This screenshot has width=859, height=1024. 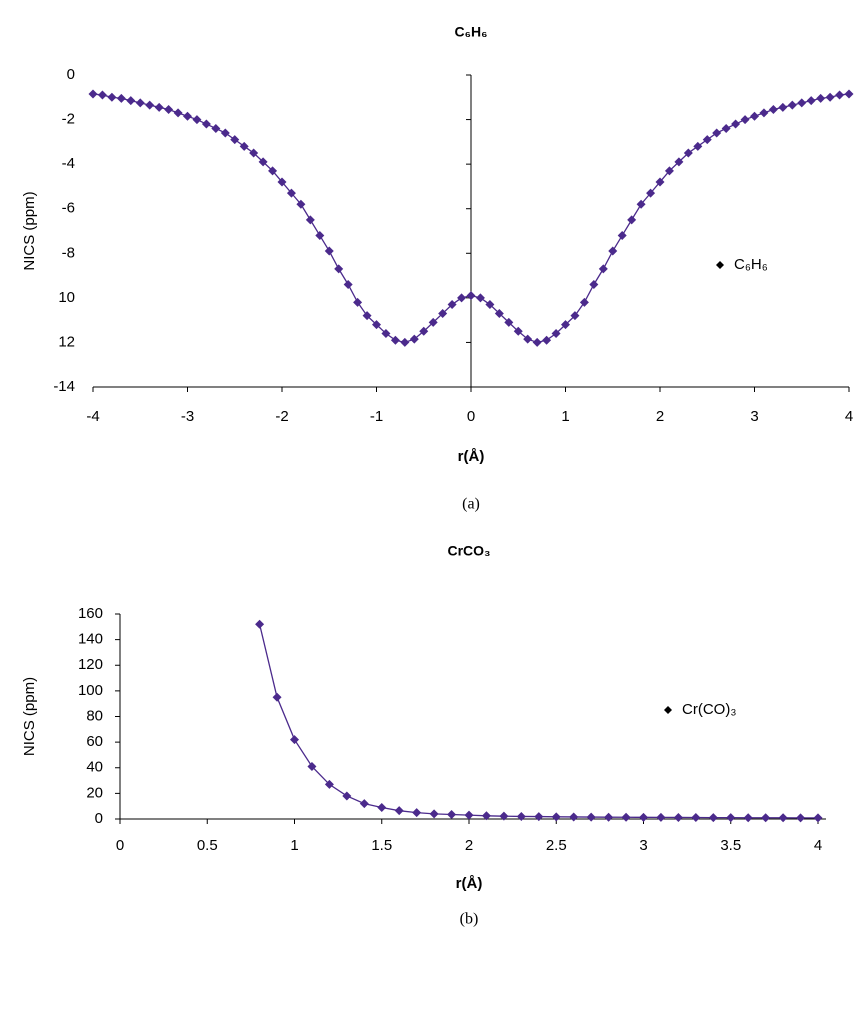 I want to click on x-tick-label: 0, so click(x=120, y=845).